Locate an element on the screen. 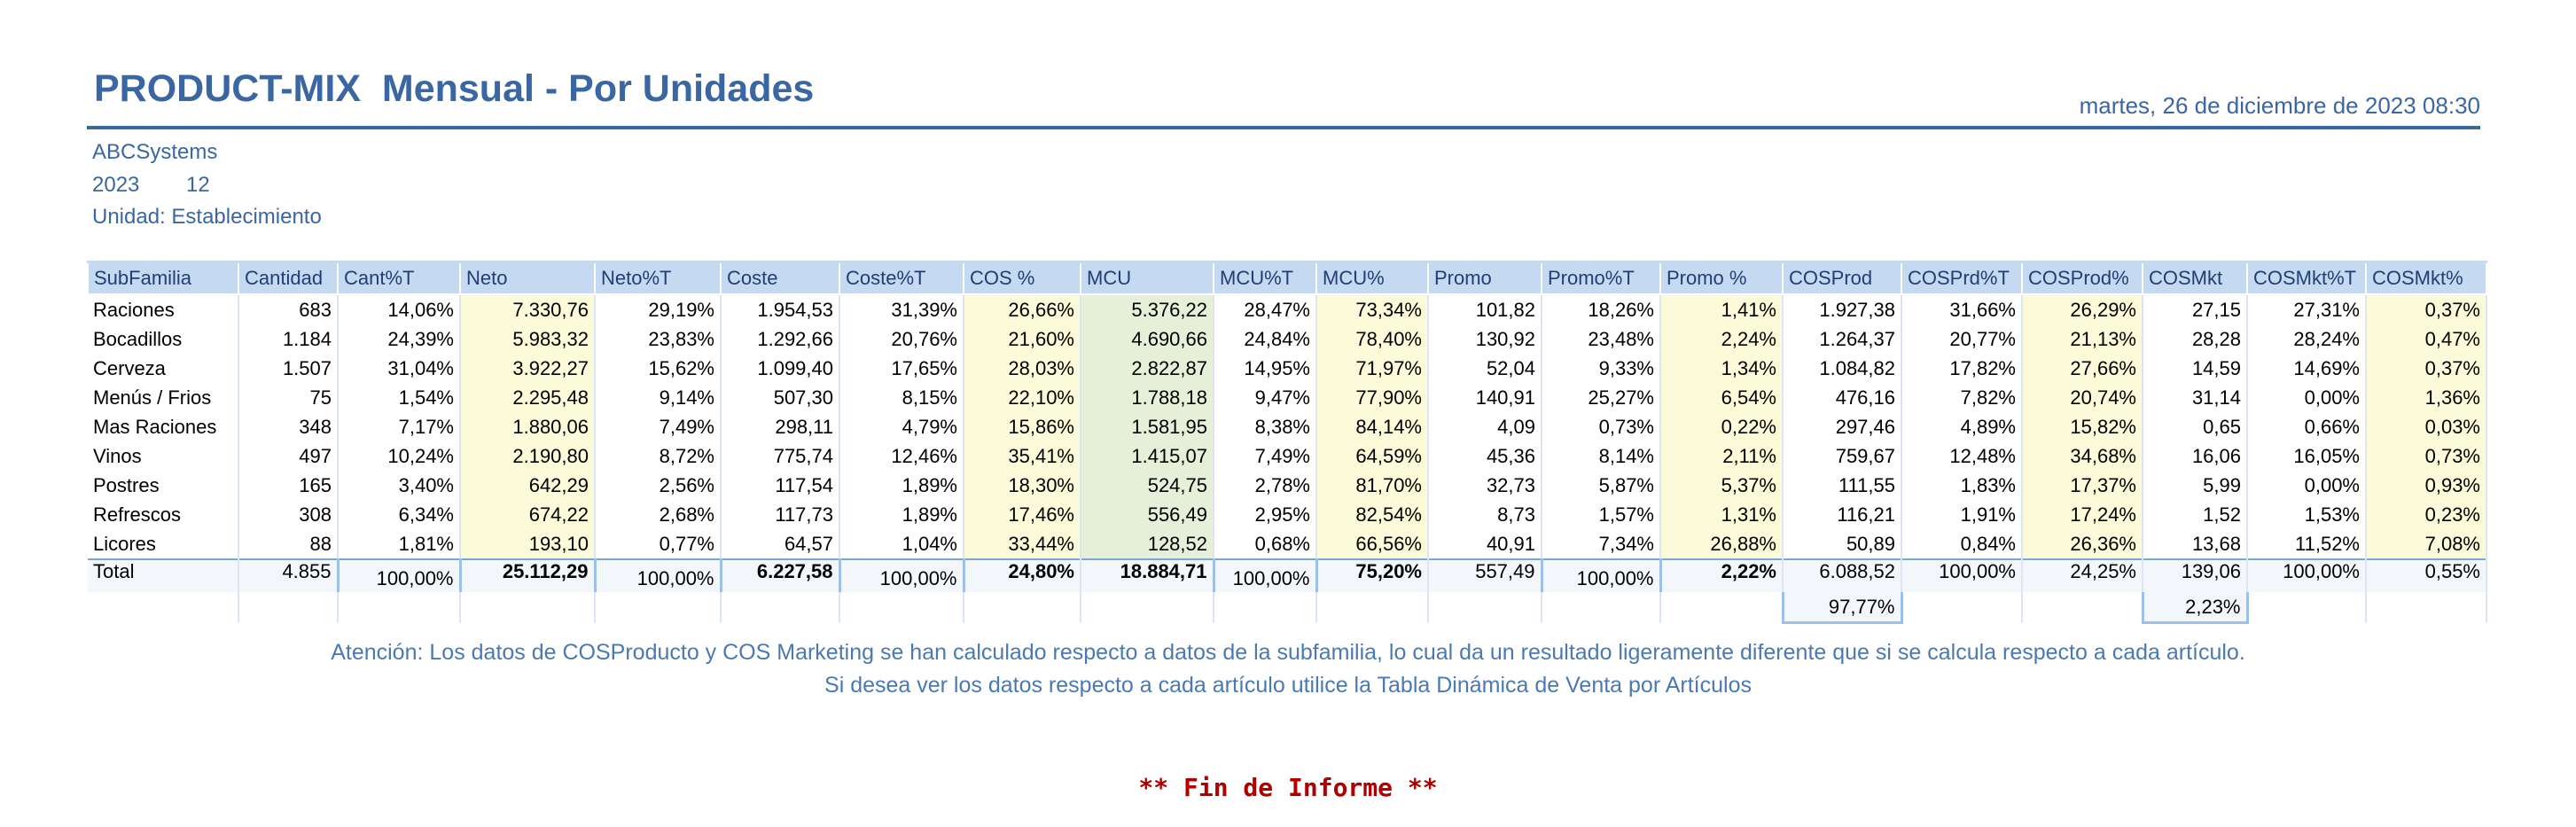  table-cell: 20,74% is located at coordinates (2082, 397).